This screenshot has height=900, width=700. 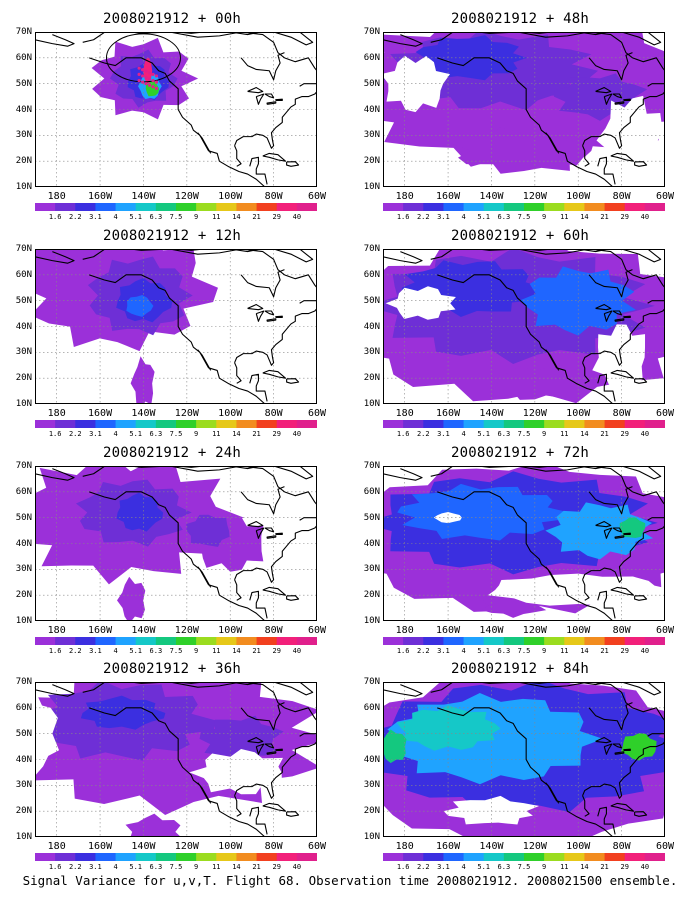 I want to click on map-plot, so click(x=176, y=109).